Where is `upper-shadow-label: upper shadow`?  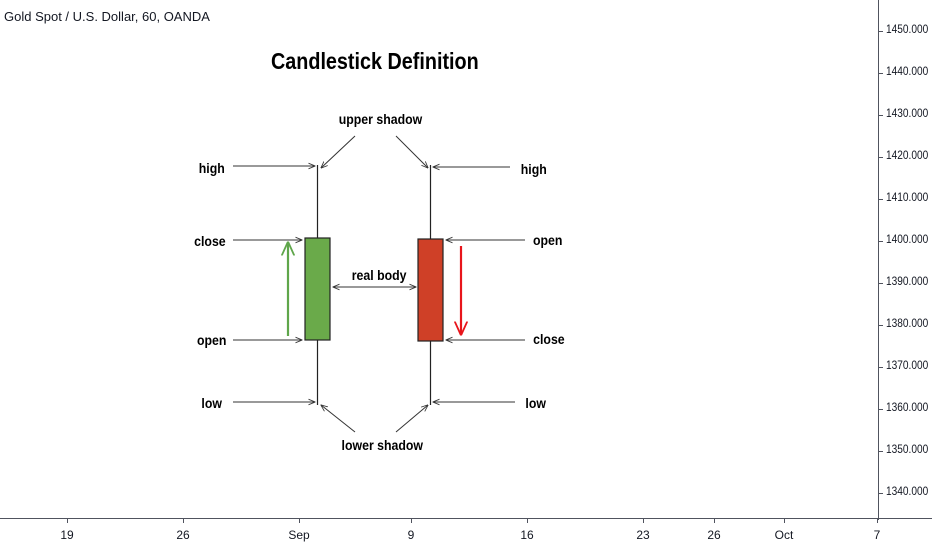 upper-shadow-label: upper shadow is located at coordinates (380, 119).